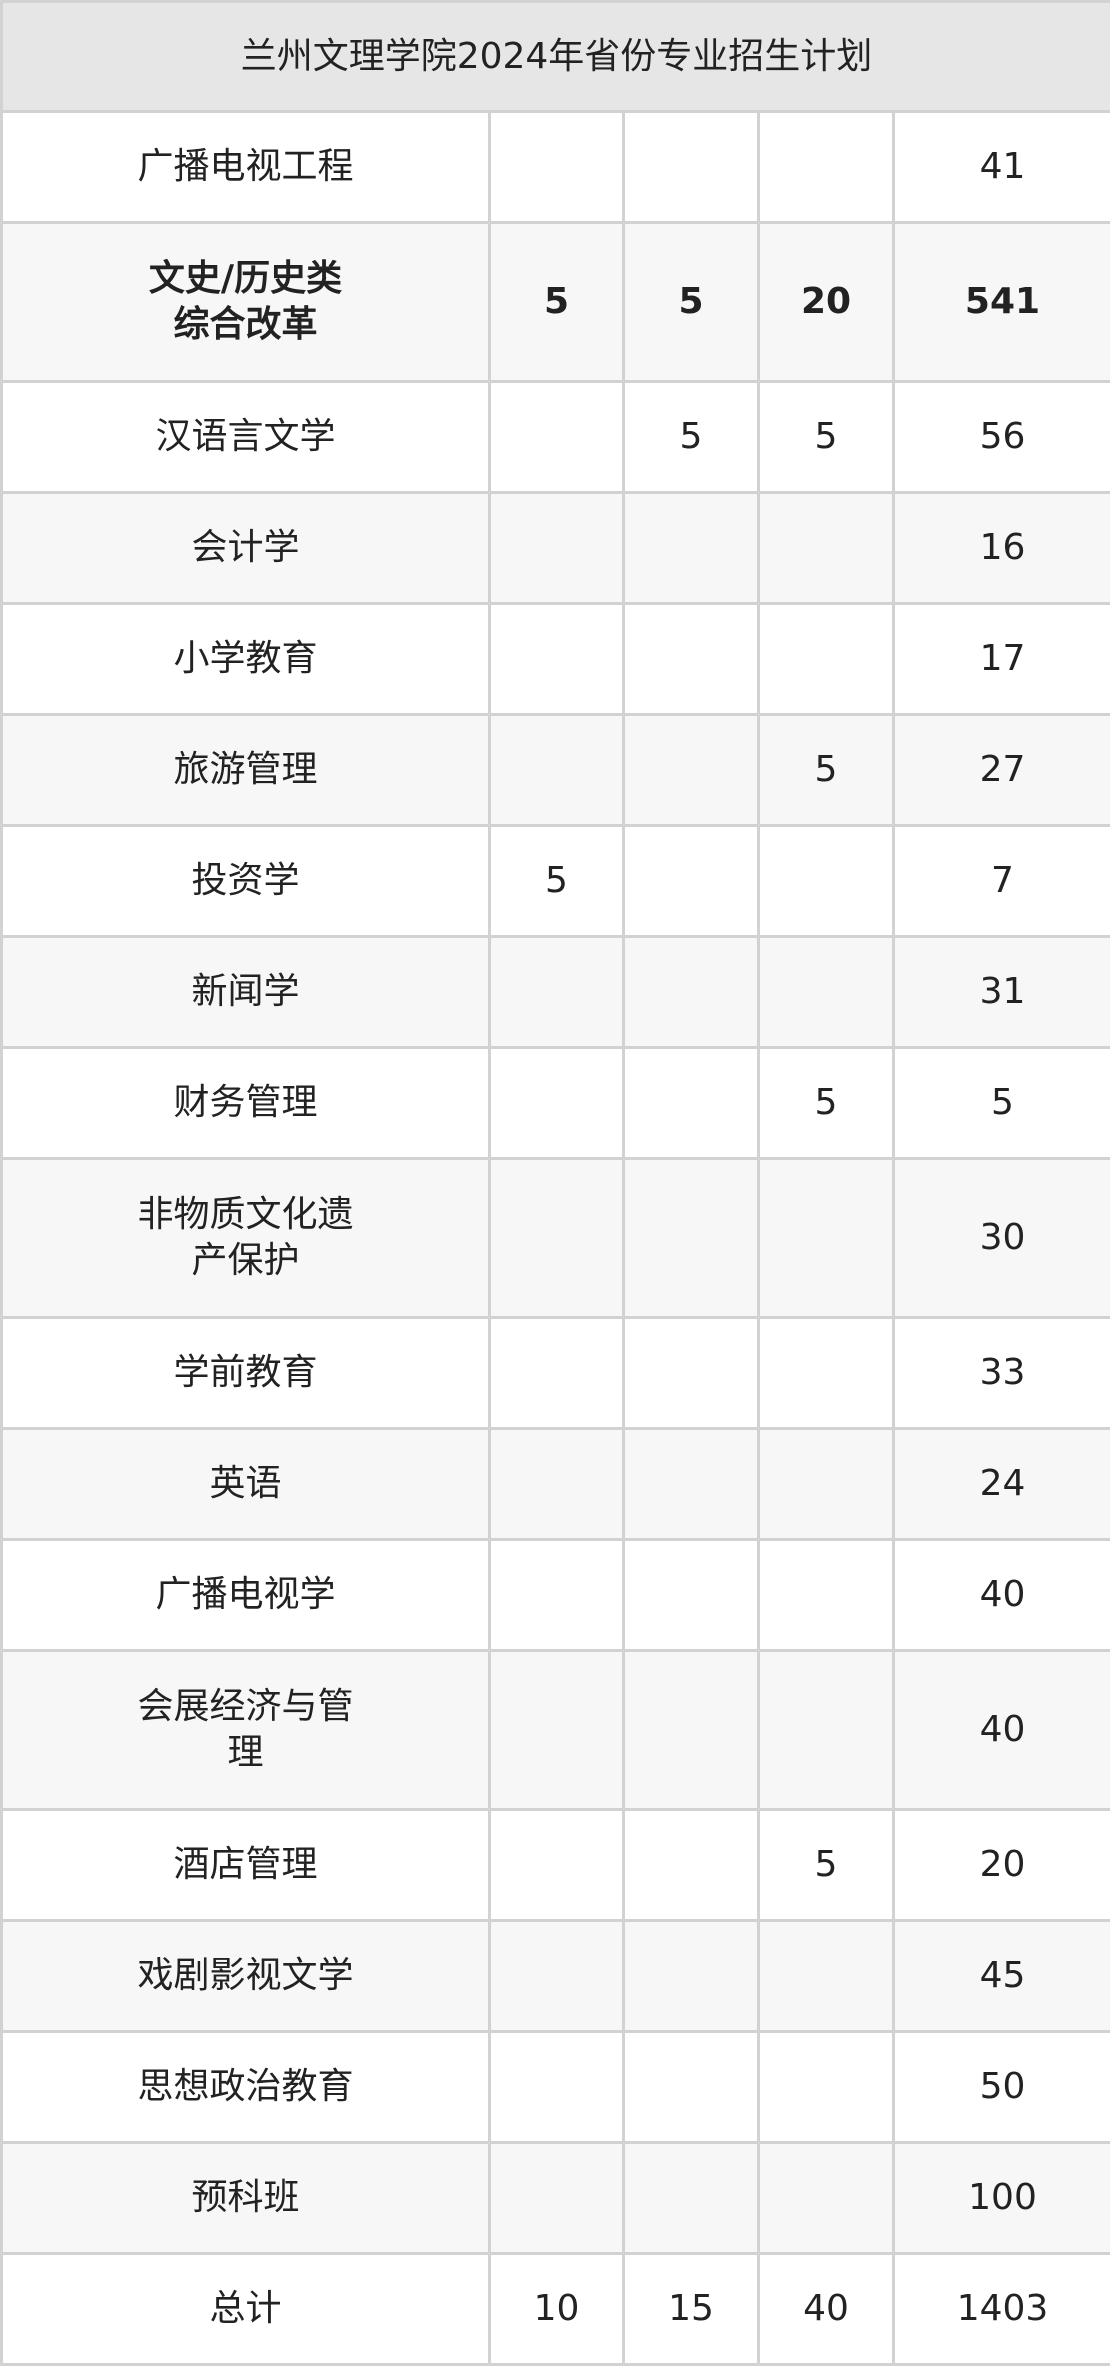  I want to click on table-row: 总计 10 15 40 1403, so click(555, 2309).